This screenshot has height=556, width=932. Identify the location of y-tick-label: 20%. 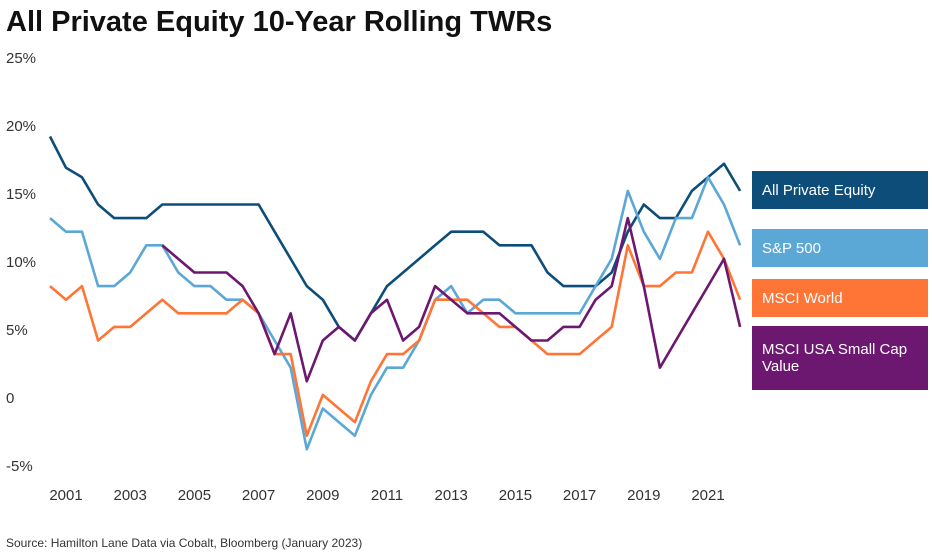
(21, 126).